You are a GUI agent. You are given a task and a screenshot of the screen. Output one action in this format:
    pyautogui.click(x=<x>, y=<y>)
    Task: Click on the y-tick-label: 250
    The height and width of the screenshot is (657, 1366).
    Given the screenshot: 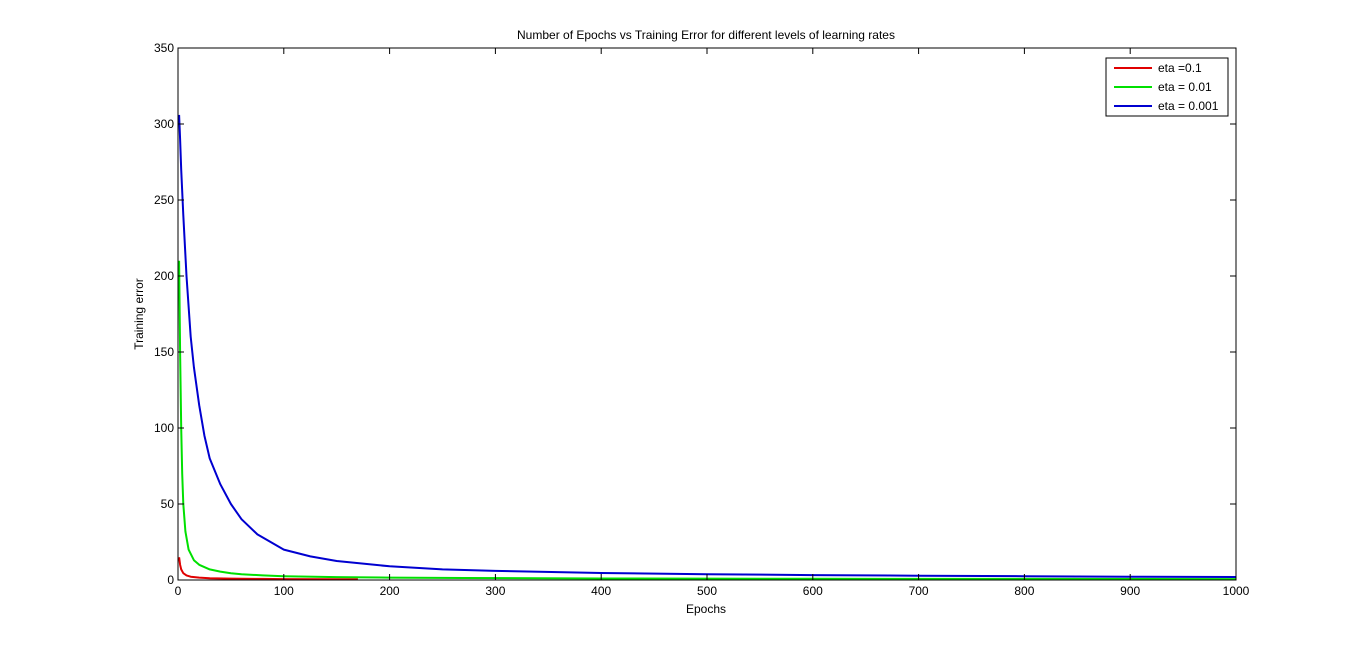 What is the action you would take?
    pyautogui.click(x=164, y=200)
    